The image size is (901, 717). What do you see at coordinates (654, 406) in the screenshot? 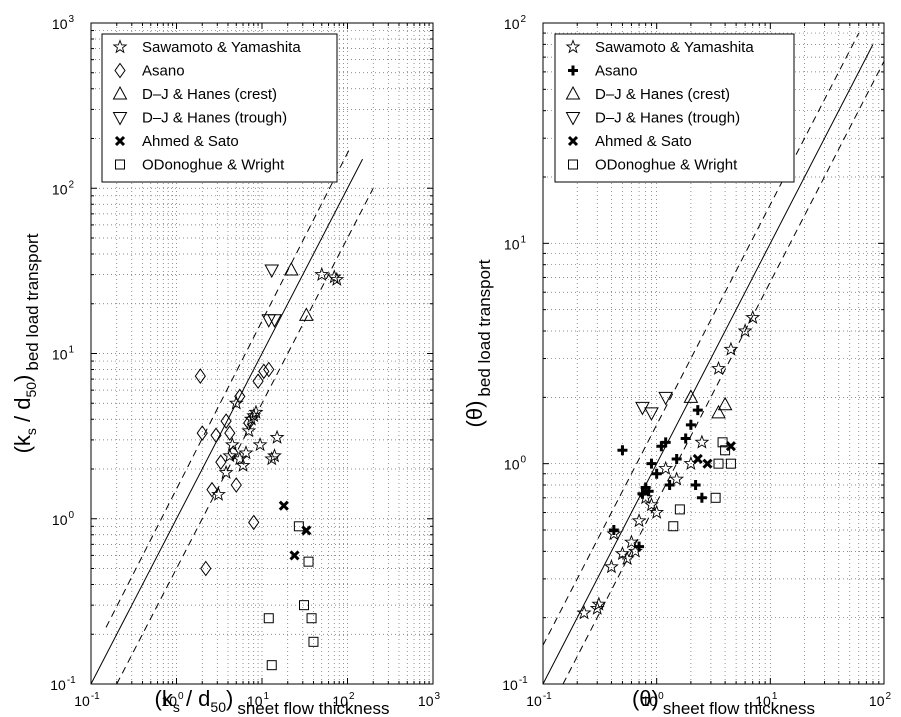
I see `series-triangle-down` at bounding box center [654, 406].